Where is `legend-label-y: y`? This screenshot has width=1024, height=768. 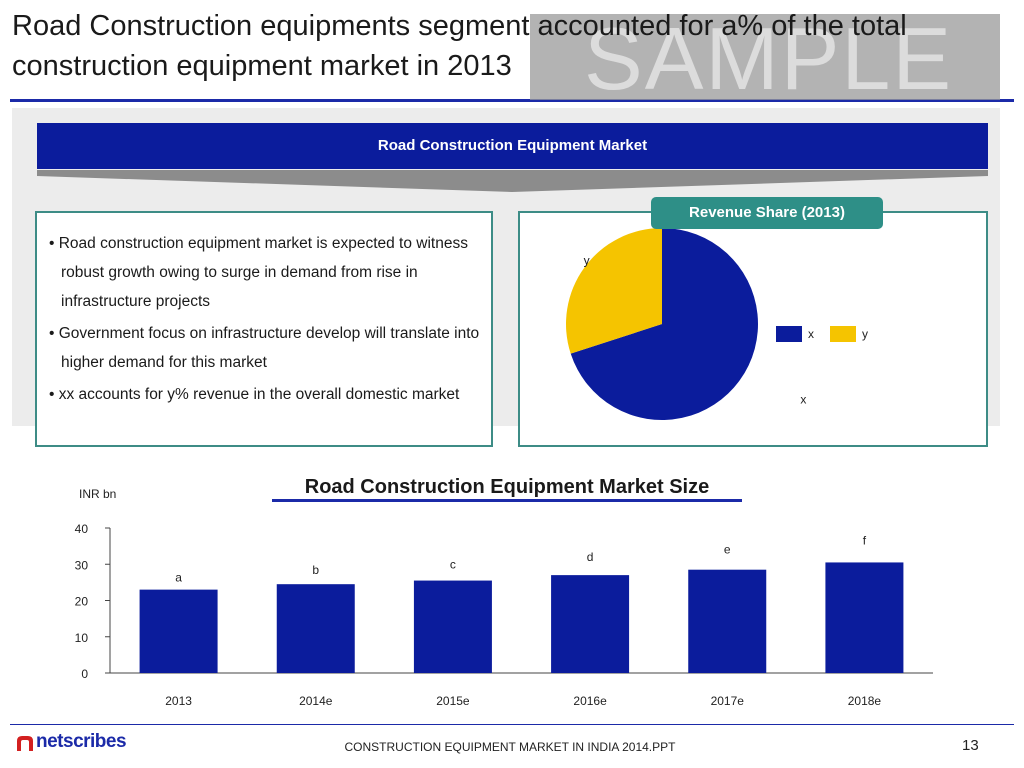
legend-label-y: y is located at coordinates (865, 334).